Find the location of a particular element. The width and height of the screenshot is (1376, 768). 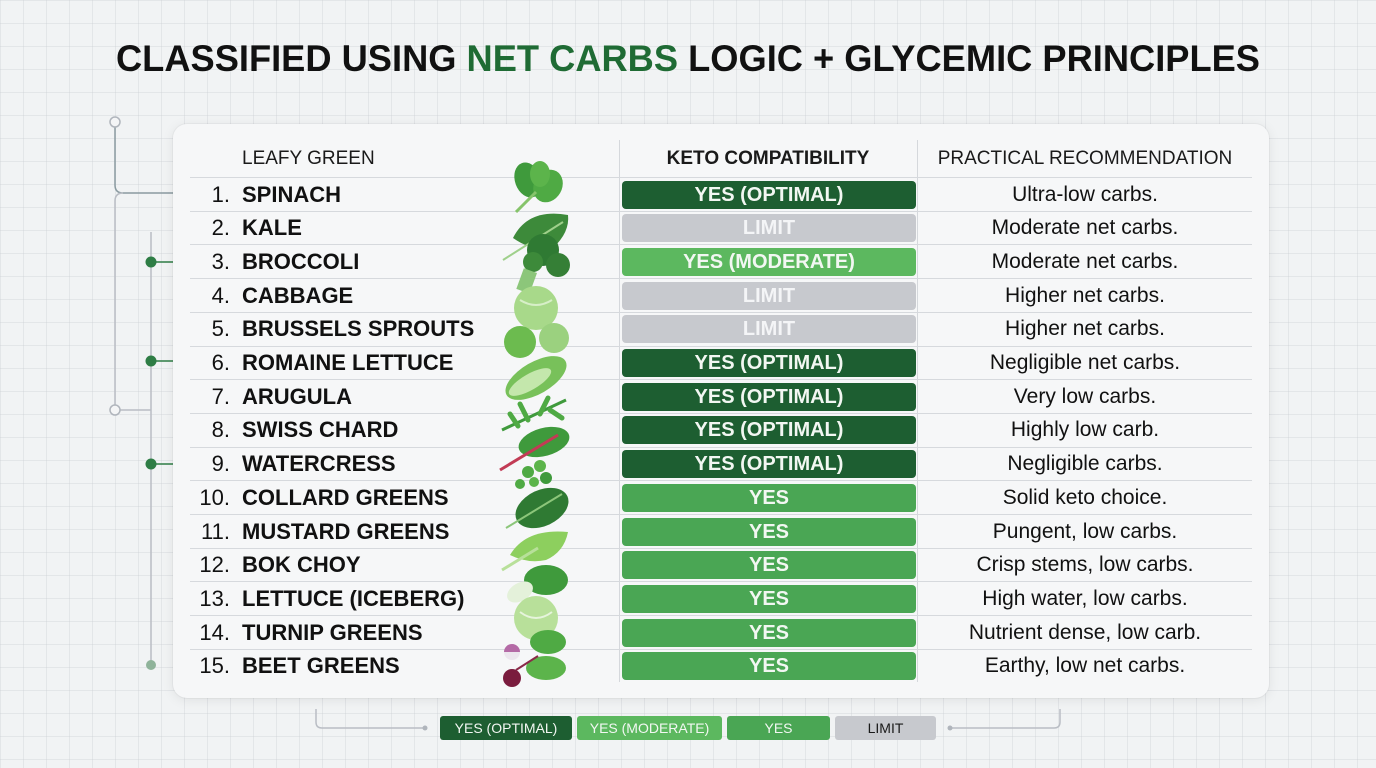

row-number: 3. is located at coordinates (220, 261).